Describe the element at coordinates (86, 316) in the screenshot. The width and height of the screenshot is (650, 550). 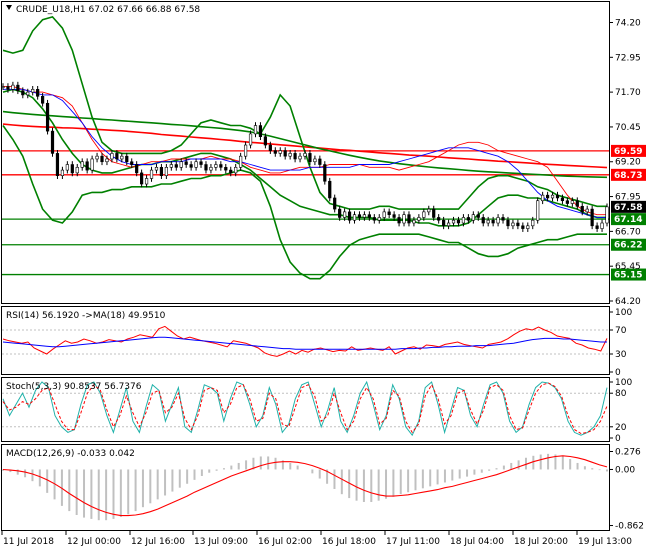
I see `rsi-title: RSI(14) 56.1920 ->MA(18) 49.9510` at that location.